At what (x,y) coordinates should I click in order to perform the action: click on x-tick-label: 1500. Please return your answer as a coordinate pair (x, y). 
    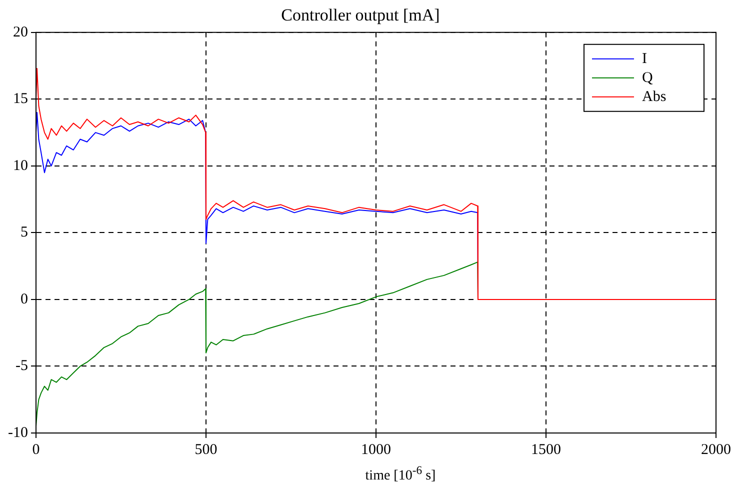
    Looking at the image, I should click on (546, 450).